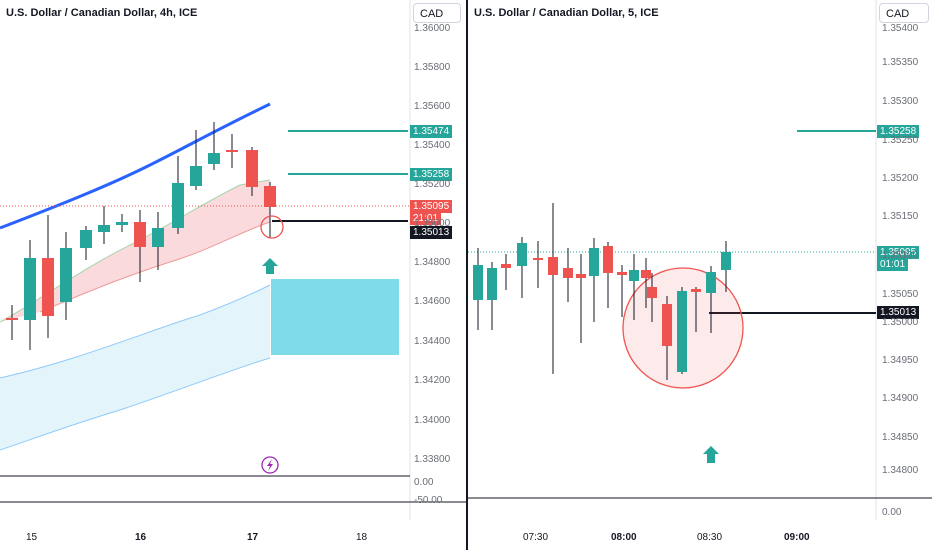 The width and height of the screenshot is (932, 550). I want to click on right-price-tick: 1.35350, so click(900, 62).